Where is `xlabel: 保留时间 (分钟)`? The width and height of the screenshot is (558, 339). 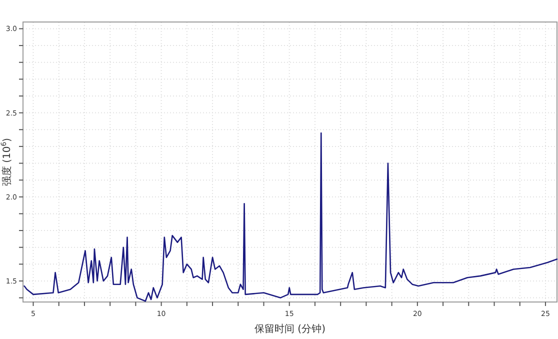
xlabel: 保留时间 (分钟) is located at coordinates (290, 329).